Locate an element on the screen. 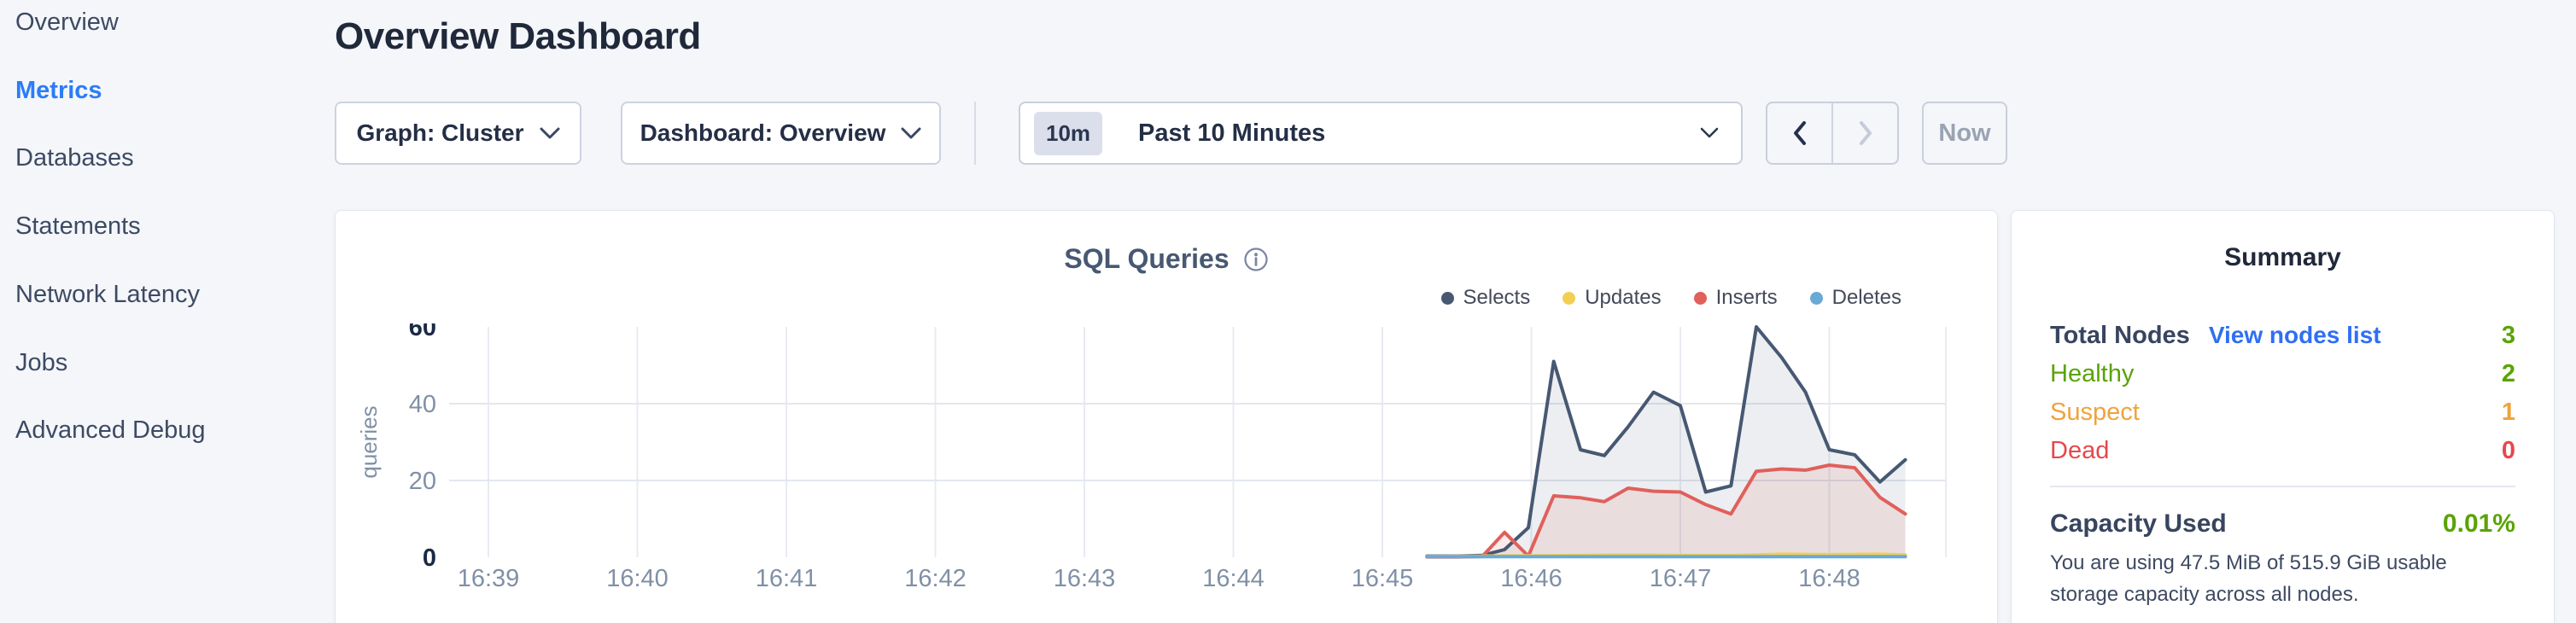  node-row-value: 1 is located at coordinates (2508, 412).